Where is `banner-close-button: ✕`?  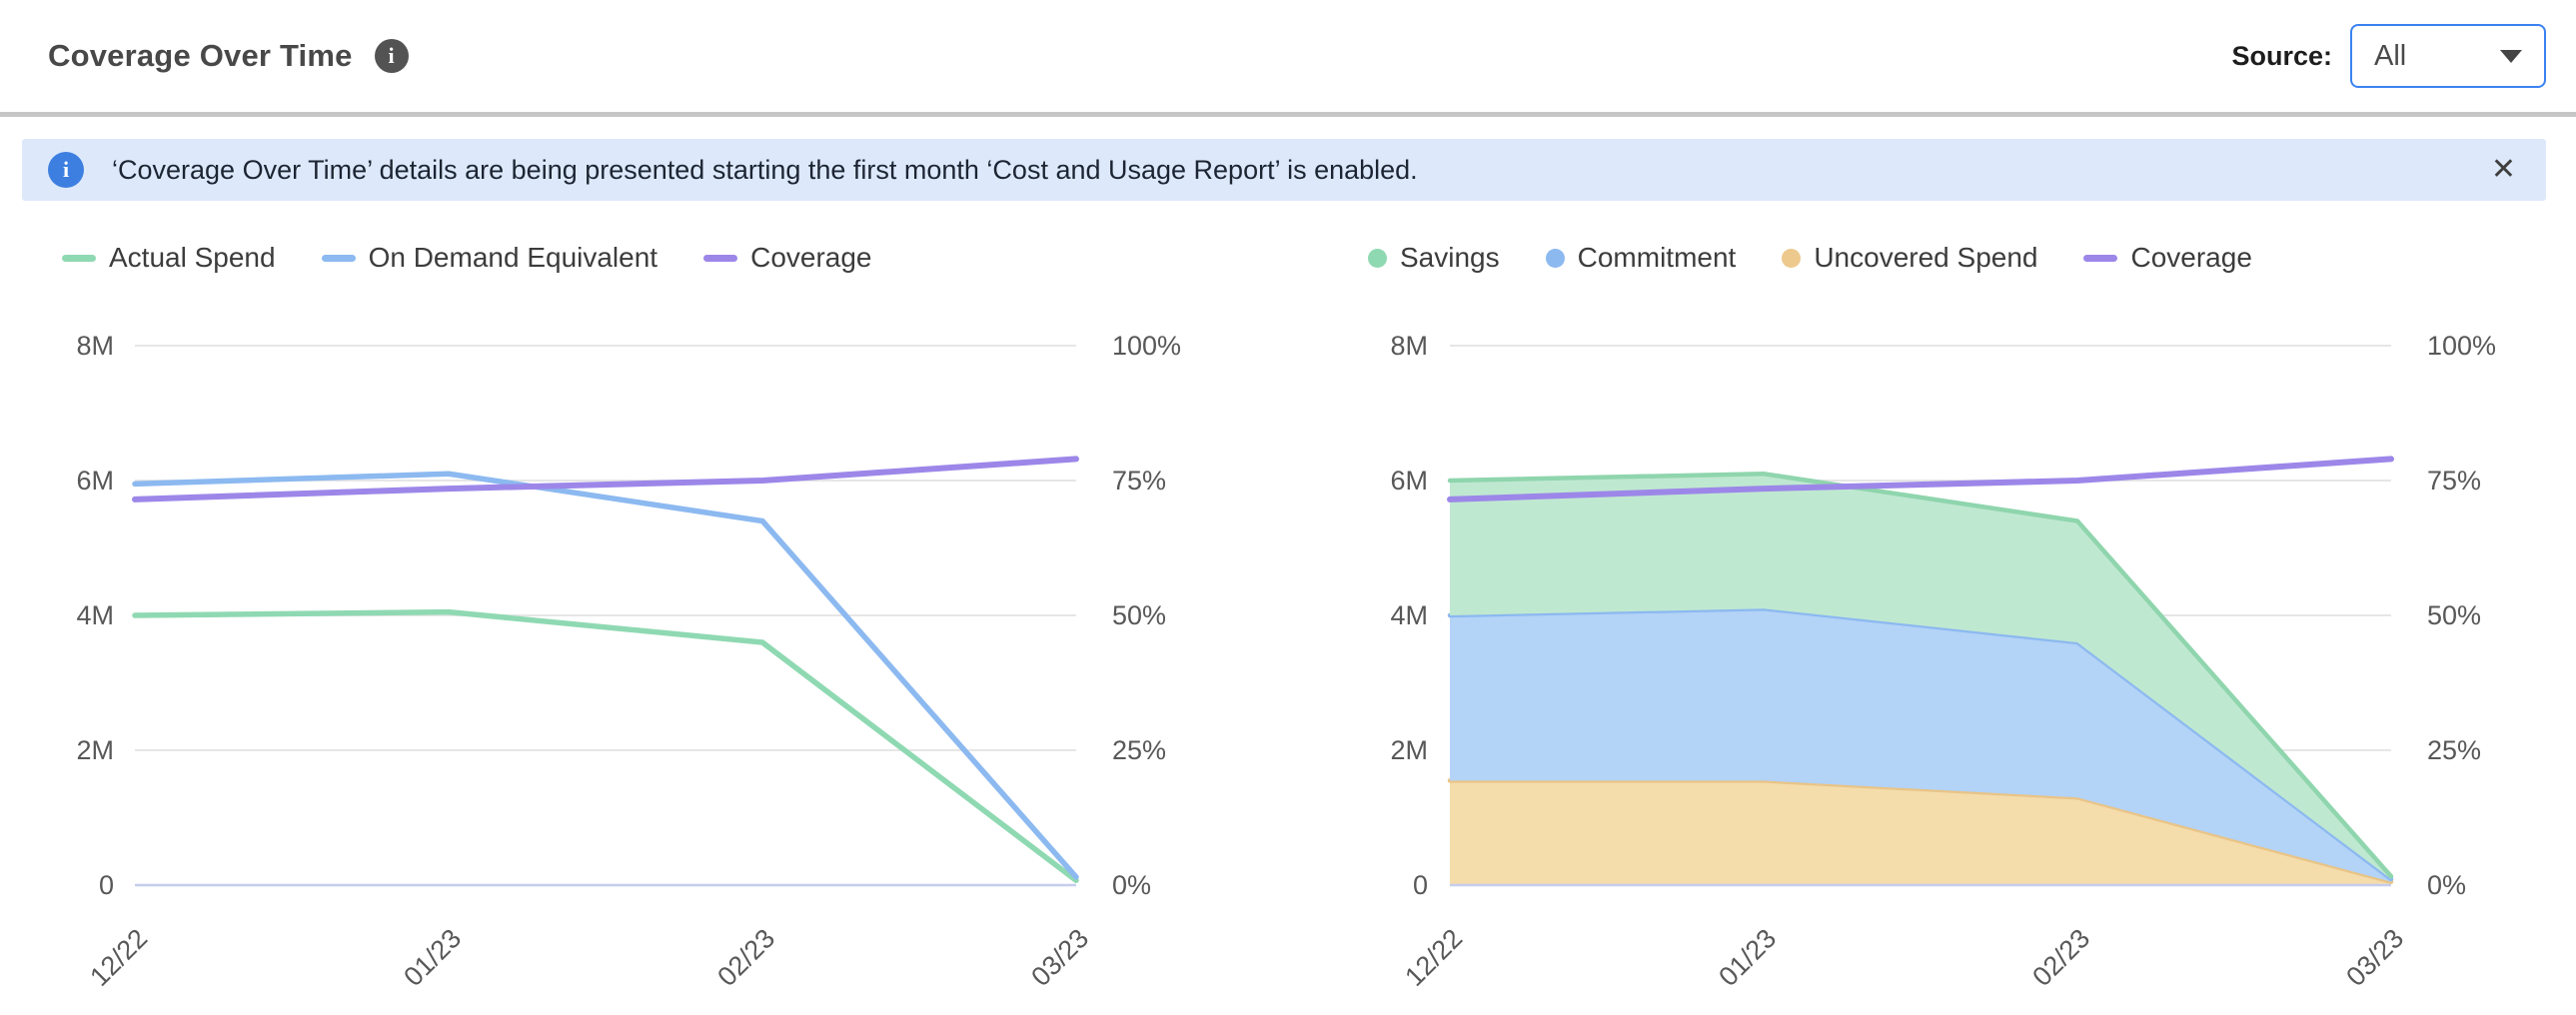
banner-close-button: ✕ is located at coordinates (2503, 170).